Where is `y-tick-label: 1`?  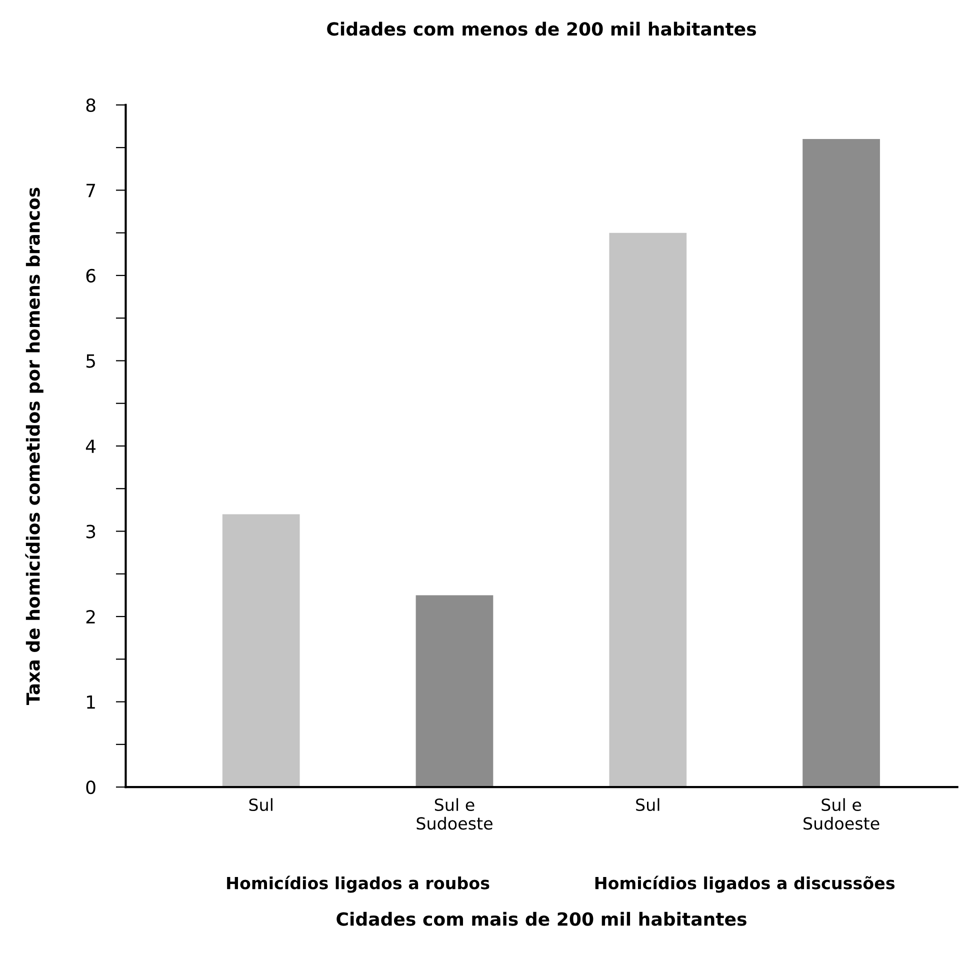
y-tick-label: 1 is located at coordinates (91, 702).